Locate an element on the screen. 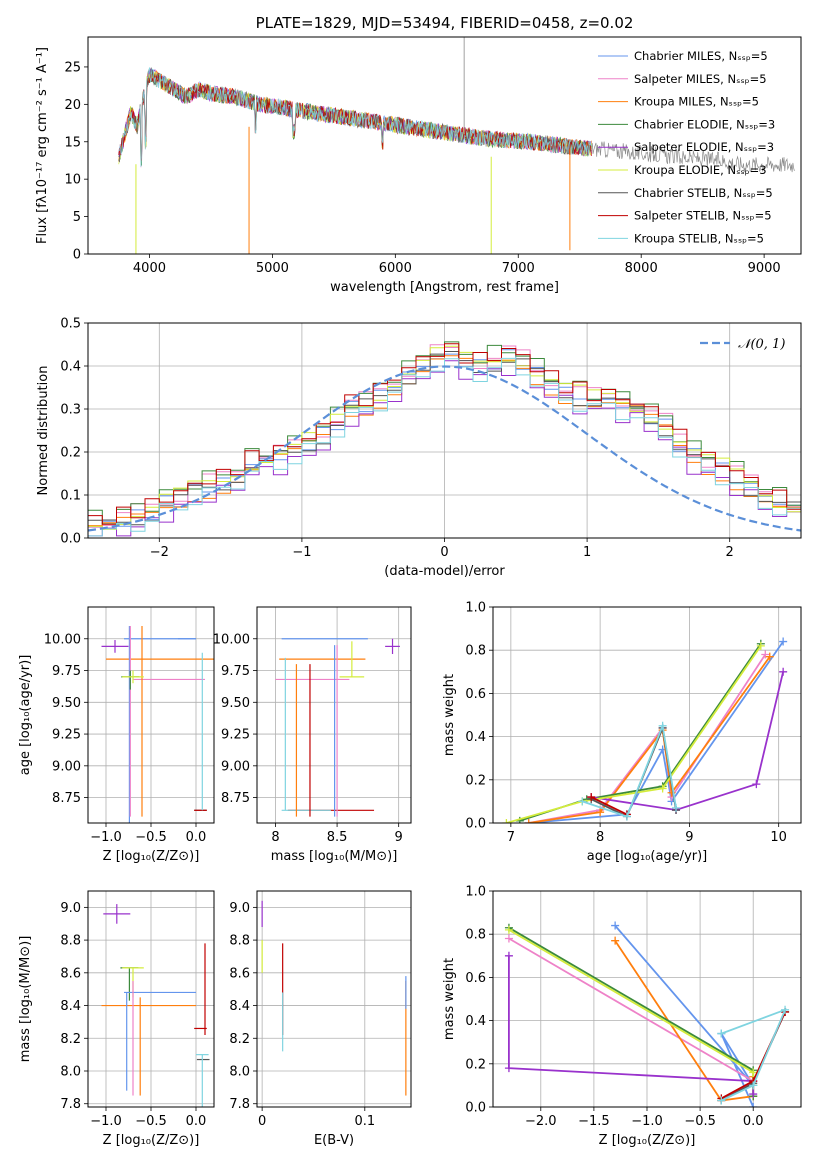 This screenshot has width=819, height=1170. x-tick-label: −0.5 is located at coordinates (151, 837).